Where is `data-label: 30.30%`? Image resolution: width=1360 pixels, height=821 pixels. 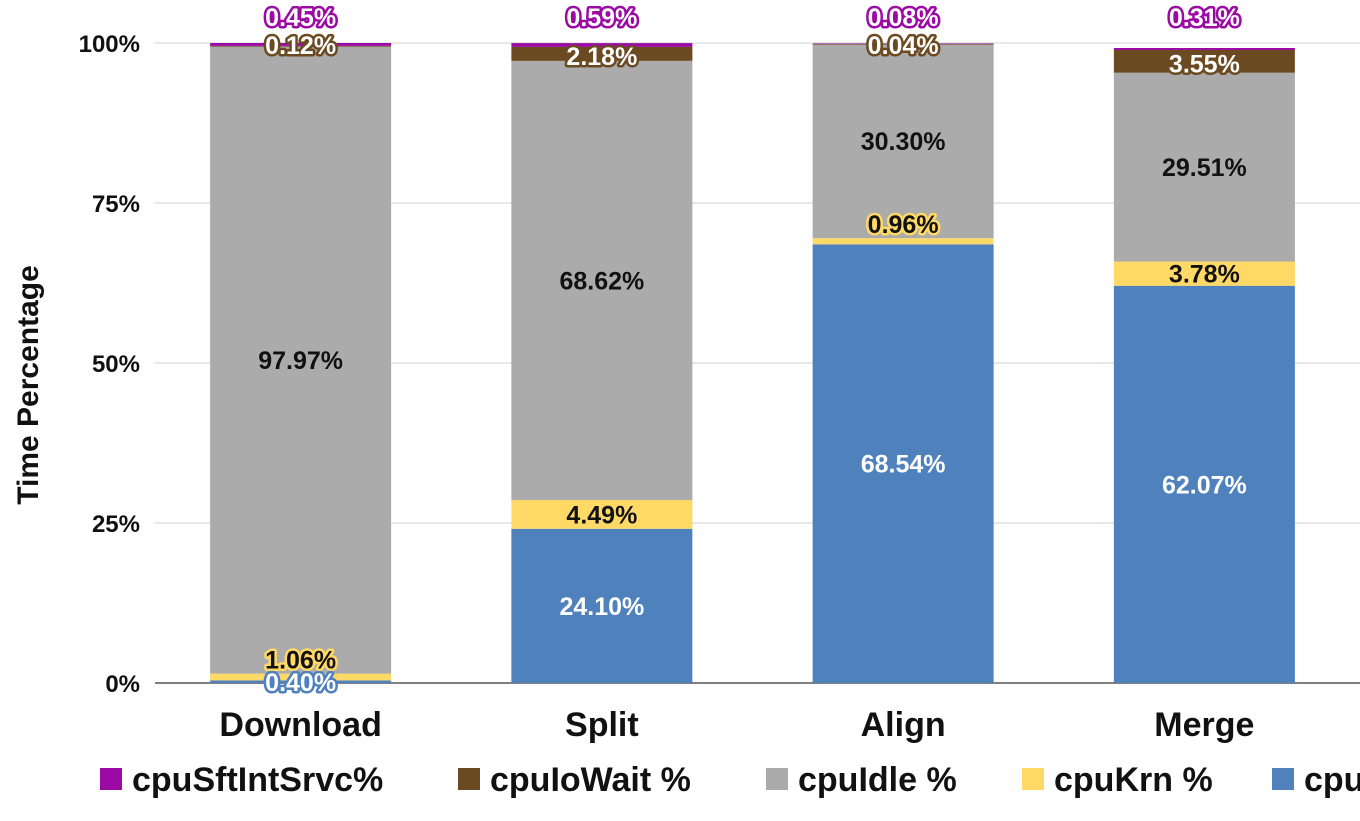 data-label: 30.30% is located at coordinates (903, 142).